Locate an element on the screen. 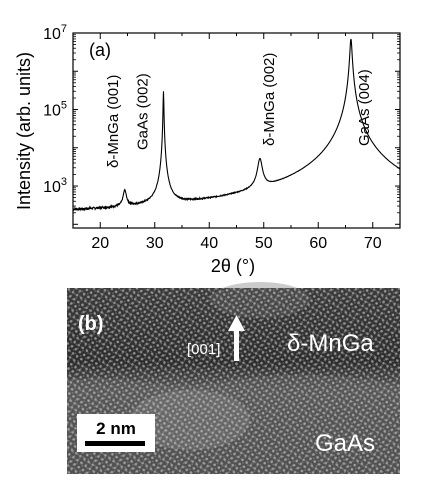 This screenshot has width=436, height=503. x-tick-label: 50 is located at coordinates (264, 243).